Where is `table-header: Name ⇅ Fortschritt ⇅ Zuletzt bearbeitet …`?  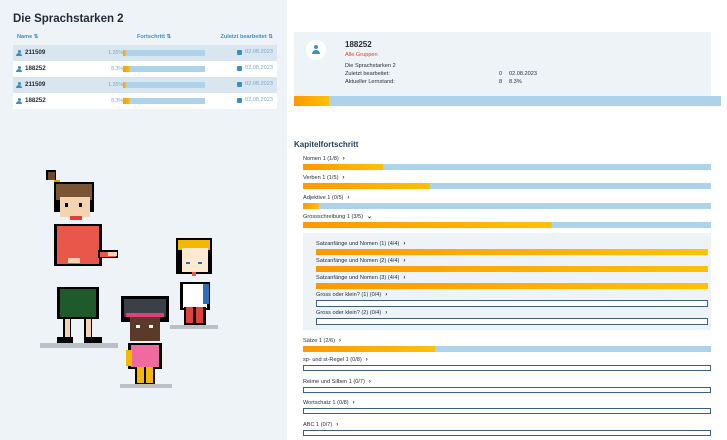
table-header: Name ⇅ Fortschritt ⇅ Zuletzt bearbeitet … is located at coordinates (145, 38).